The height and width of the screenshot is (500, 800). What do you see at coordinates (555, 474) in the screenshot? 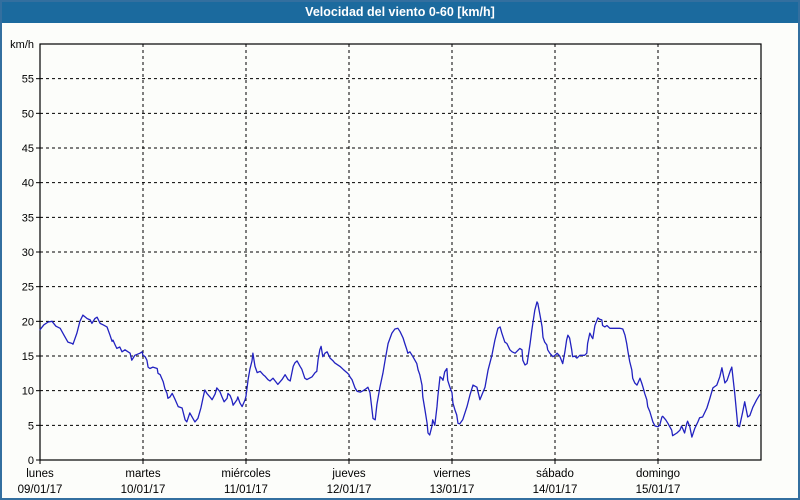
I see `x-day-label: sábado` at bounding box center [555, 474].